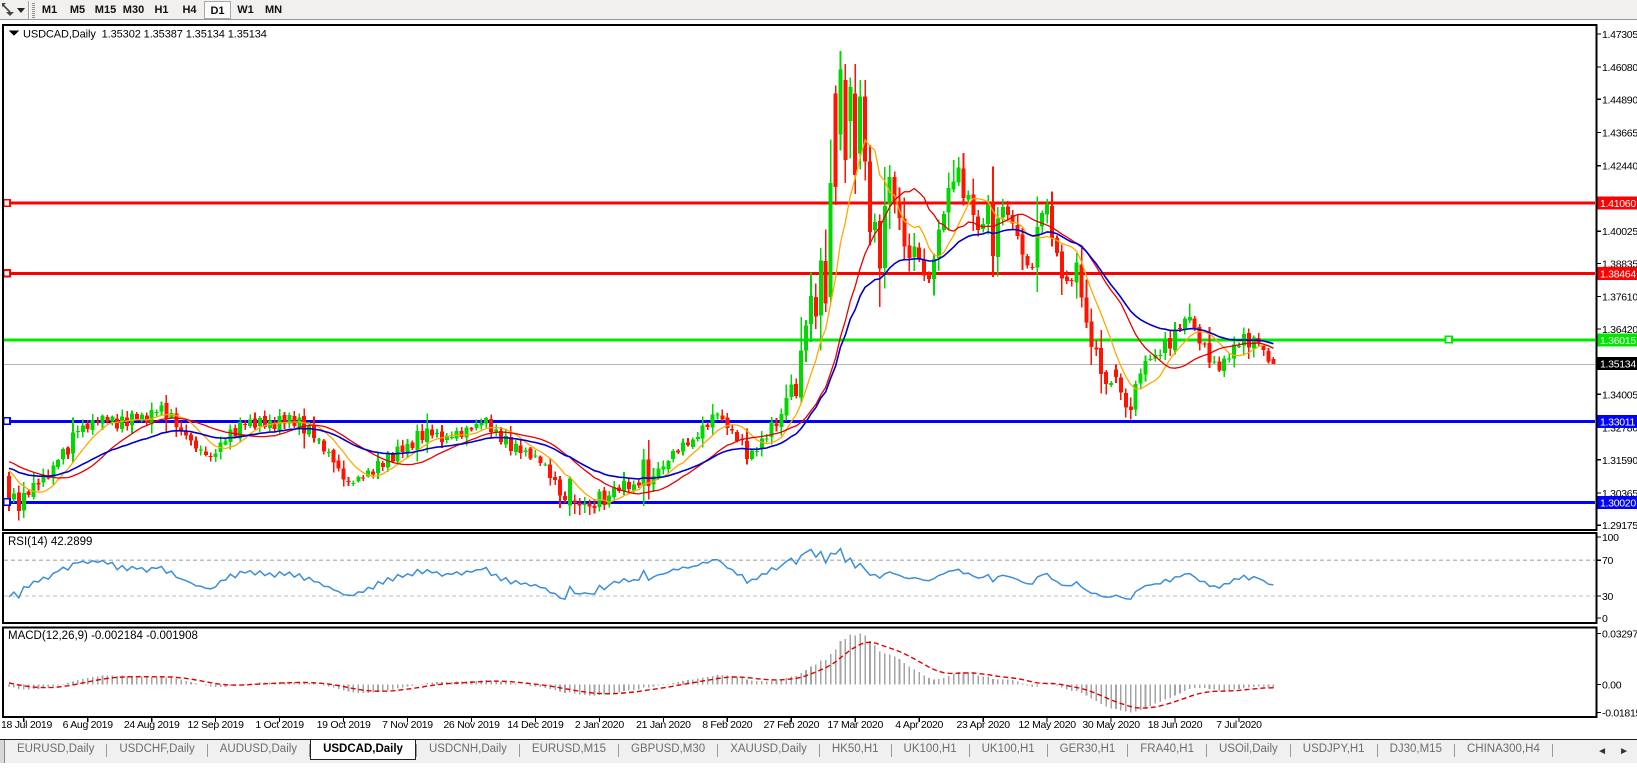  I want to click on svg-text: 1.43665, so click(1619, 134).